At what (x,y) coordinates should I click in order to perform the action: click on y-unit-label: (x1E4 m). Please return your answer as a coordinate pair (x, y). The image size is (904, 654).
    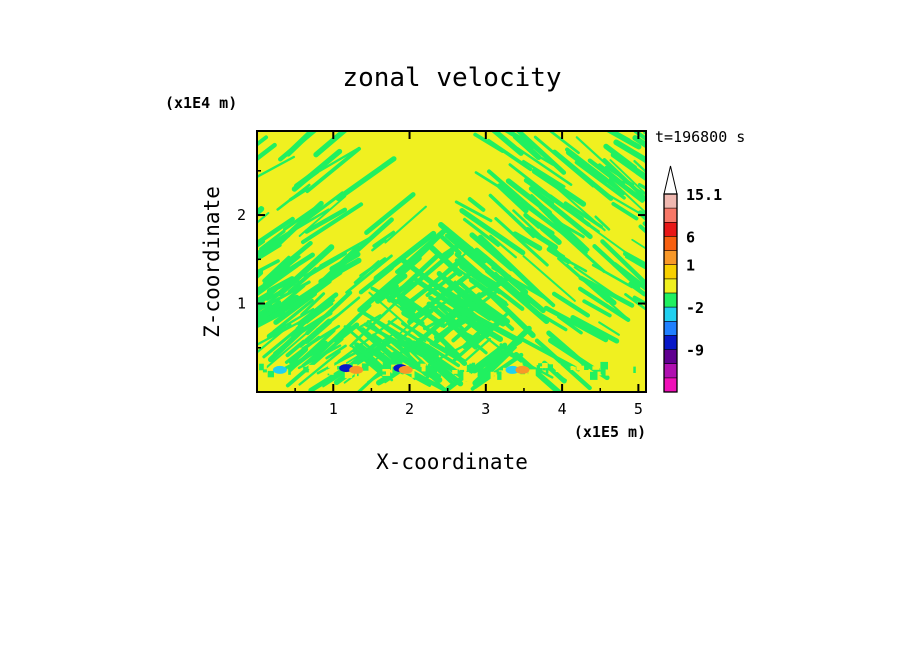
    Looking at the image, I should click on (201, 103).